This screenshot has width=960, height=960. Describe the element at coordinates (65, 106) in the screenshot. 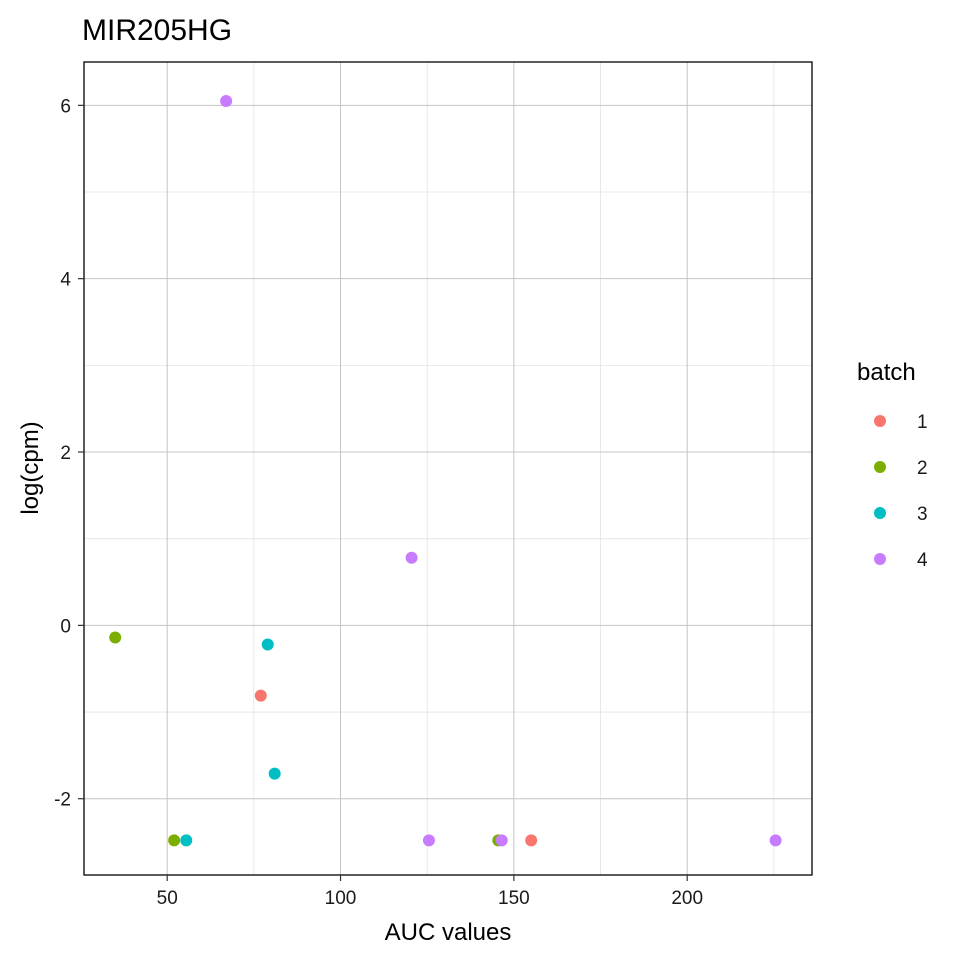

I see `y-tick-label: 6` at that location.